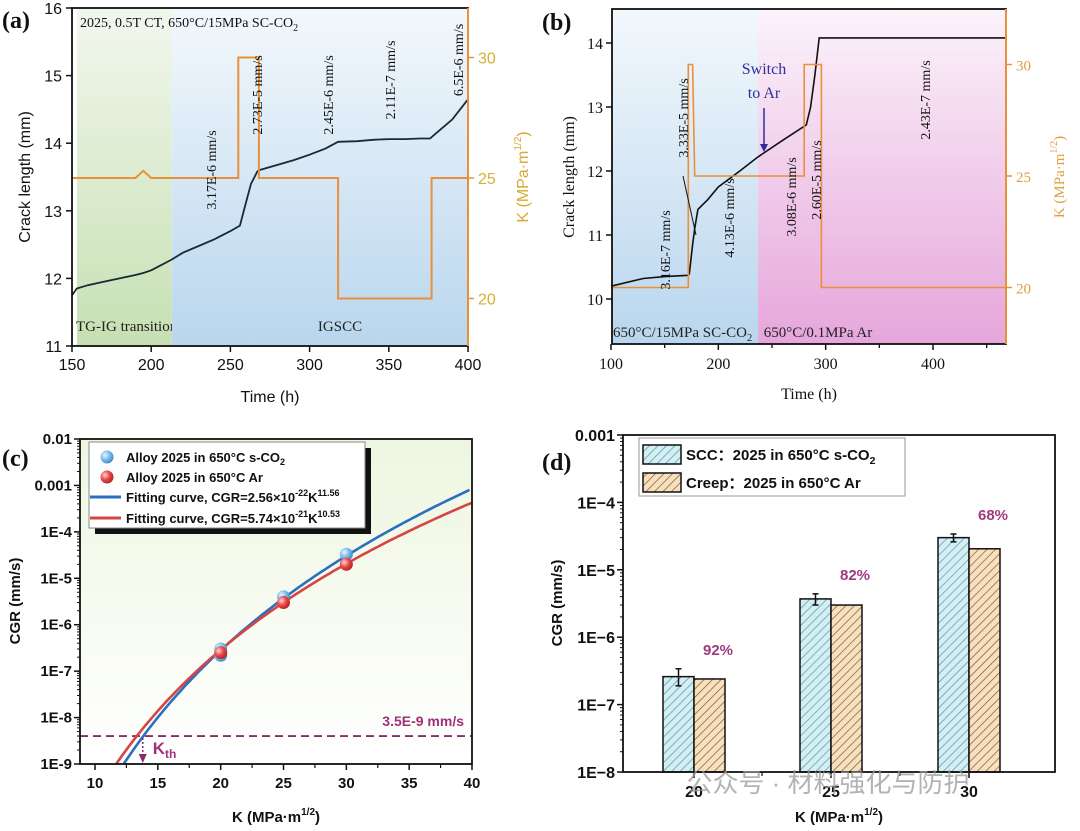 This screenshot has height=831, width=1080. I want to click on rate-annotation: 3.17E-6 mm/s, so click(212, 169).